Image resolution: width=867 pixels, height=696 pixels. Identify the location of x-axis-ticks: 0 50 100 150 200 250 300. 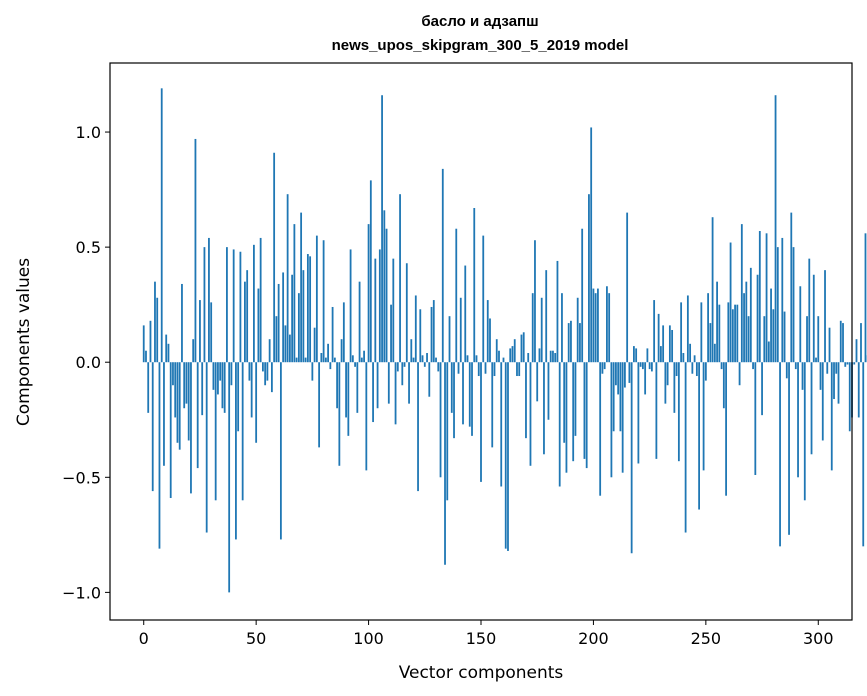
(486, 634).